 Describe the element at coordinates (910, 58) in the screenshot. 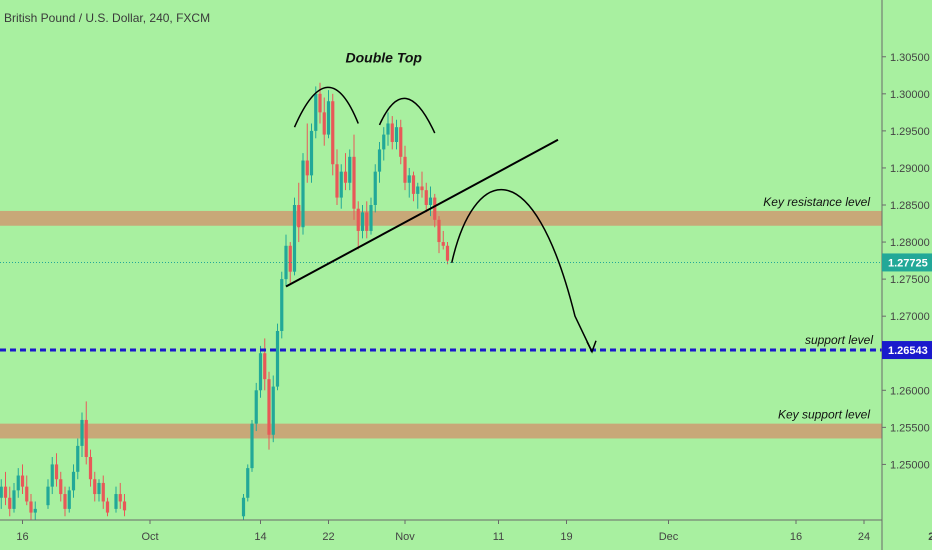

I see `y-tick-label-1: 1.30500` at that location.